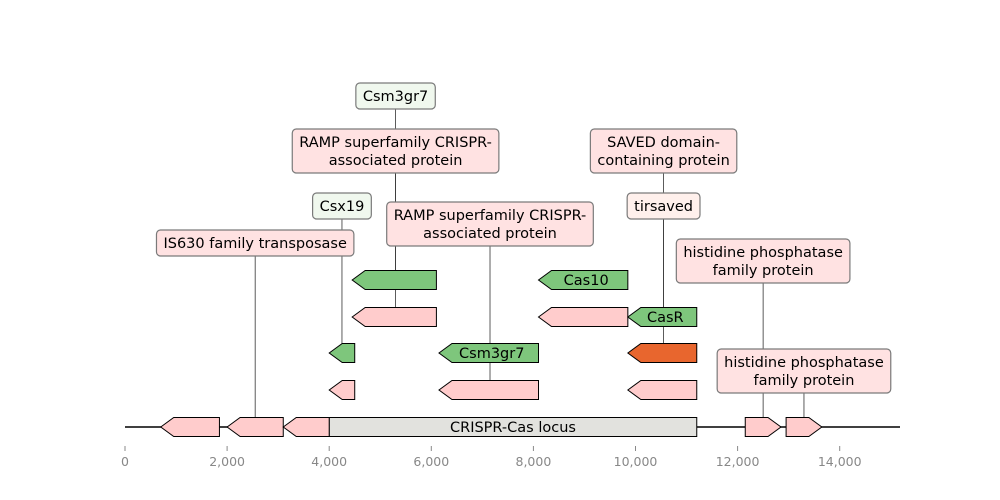  I want to click on axis-tick-label-7: 14,000, so click(840, 461).